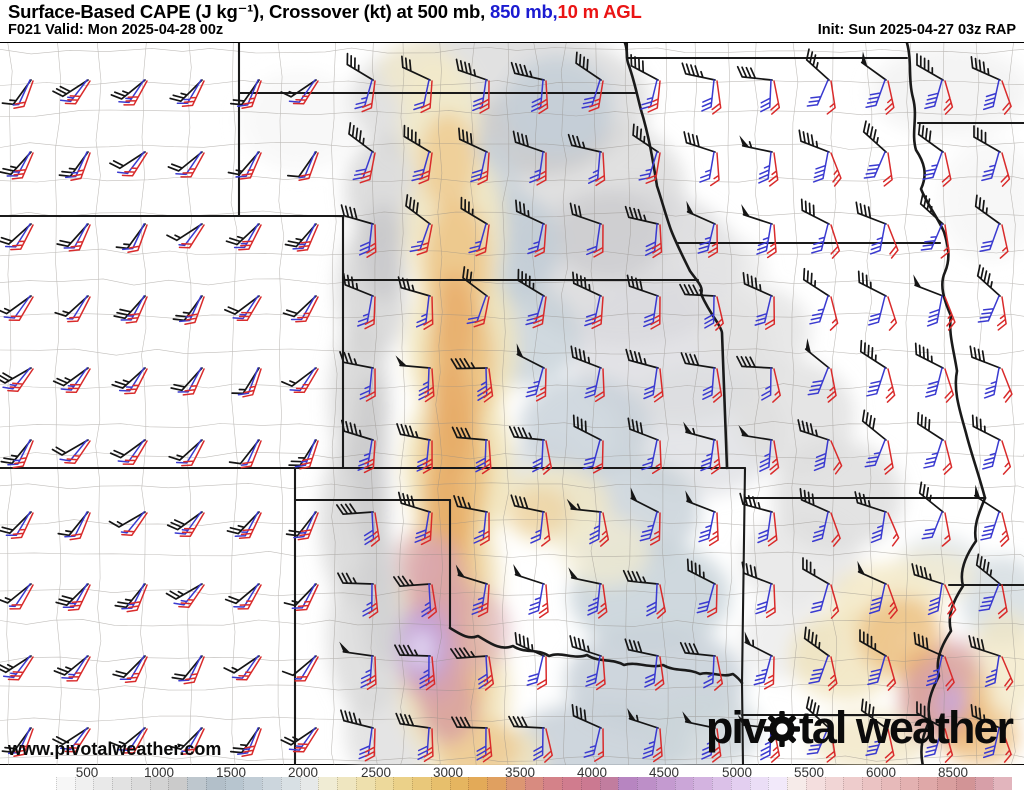 This screenshot has width=1024, height=791. I want to click on watermark: www.pivotalweather.com, so click(115, 749).